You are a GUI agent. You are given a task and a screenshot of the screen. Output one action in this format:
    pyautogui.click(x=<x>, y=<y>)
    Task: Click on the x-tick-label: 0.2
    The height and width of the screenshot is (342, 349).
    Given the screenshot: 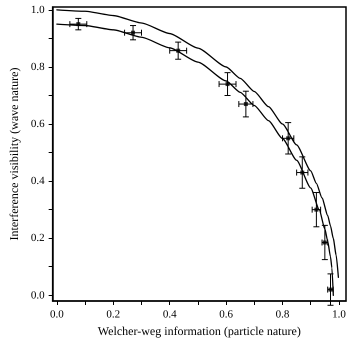 What is the action you would take?
    pyautogui.click(x=113, y=314)
    